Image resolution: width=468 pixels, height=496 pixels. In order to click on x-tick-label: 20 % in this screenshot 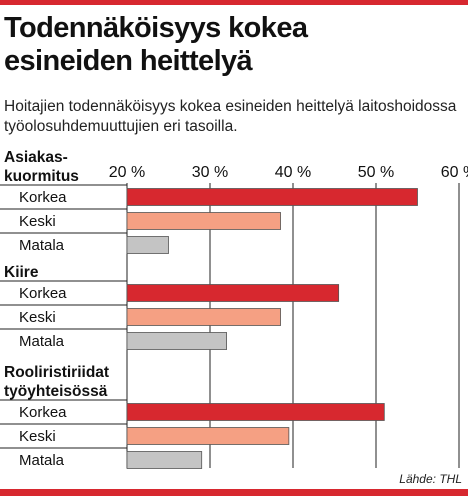, I will do `click(127, 172)`.